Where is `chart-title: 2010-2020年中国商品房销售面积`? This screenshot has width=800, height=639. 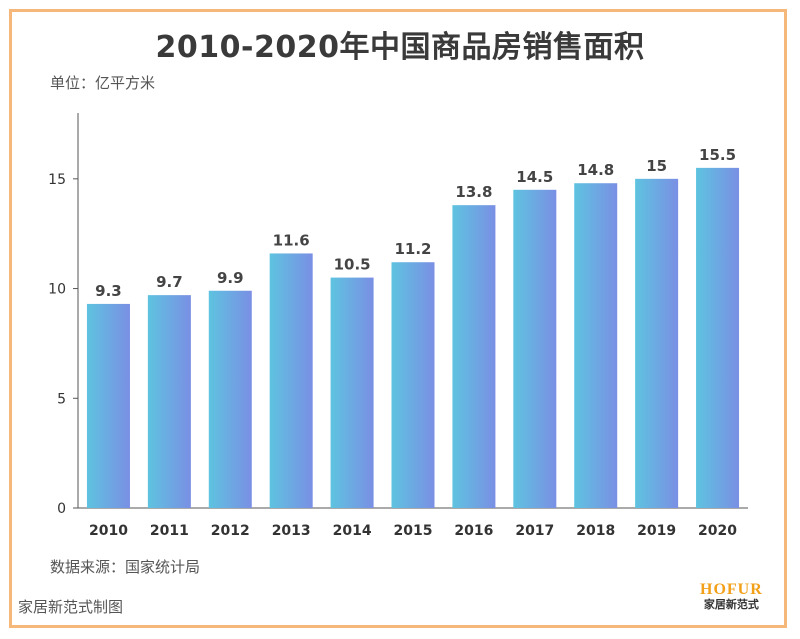 chart-title: 2010-2020年中国商品房销售面积 is located at coordinates (400, 47).